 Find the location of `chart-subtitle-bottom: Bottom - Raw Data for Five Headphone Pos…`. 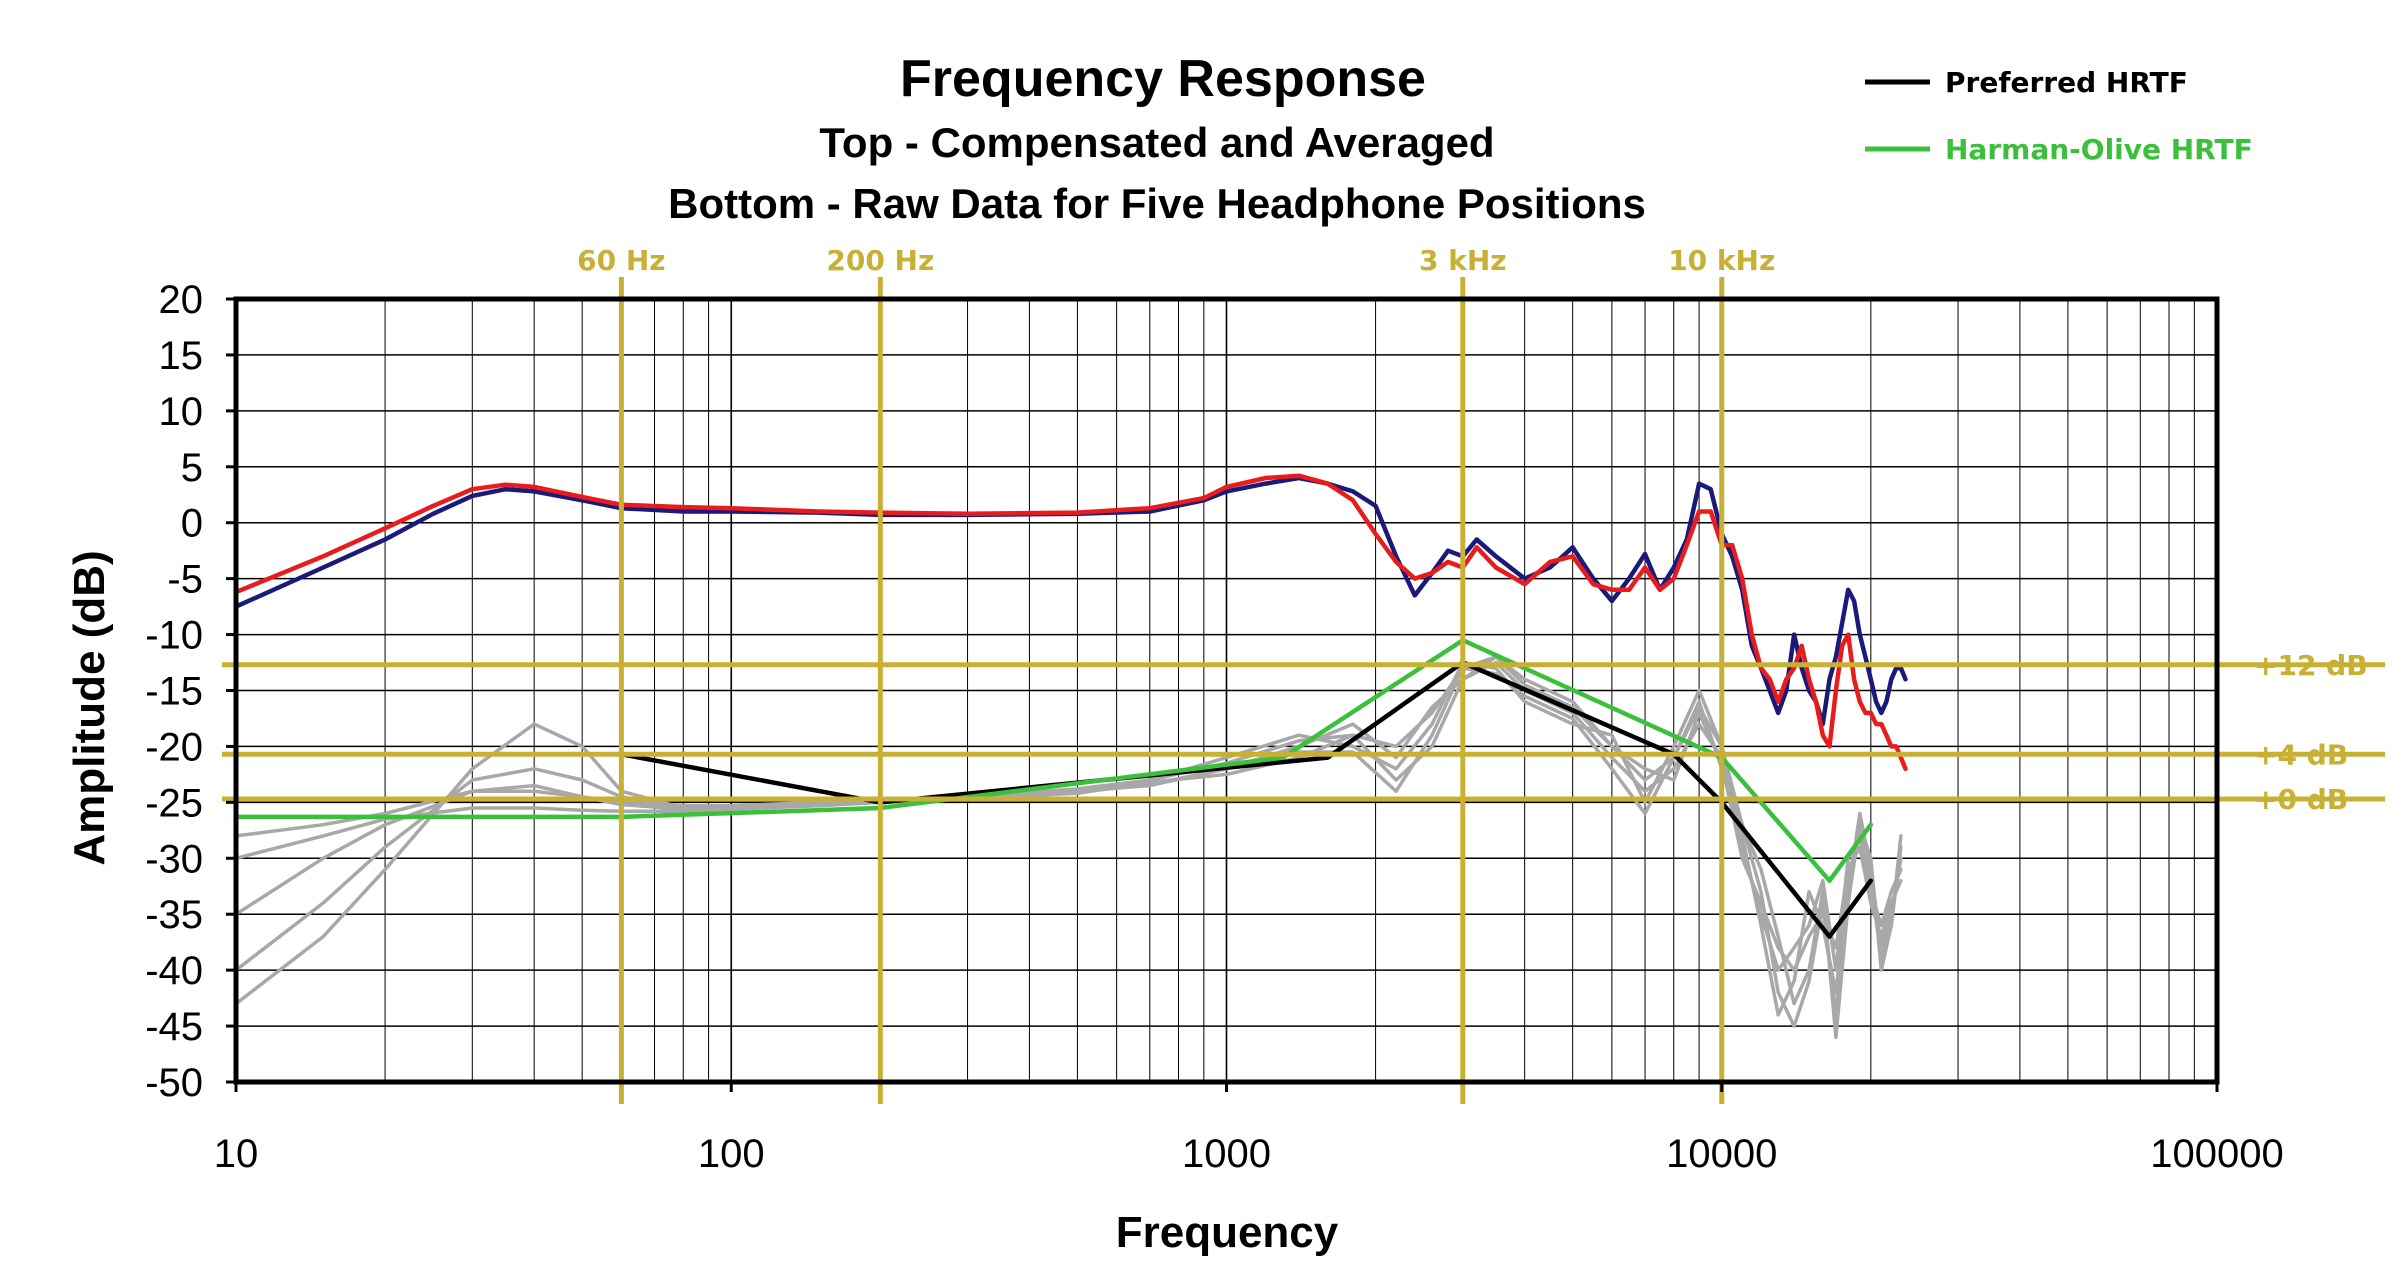

chart-subtitle-bottom: Bottom - Raw Data for Five Headphone Pos… is located at coordinates (1157, 203).